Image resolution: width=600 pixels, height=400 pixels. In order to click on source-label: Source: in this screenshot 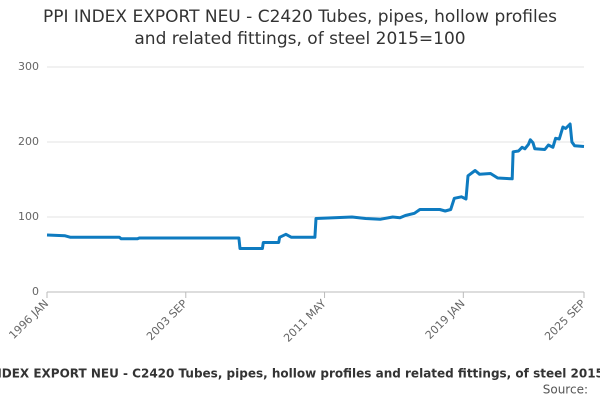, I will do `click(565, 390)`.